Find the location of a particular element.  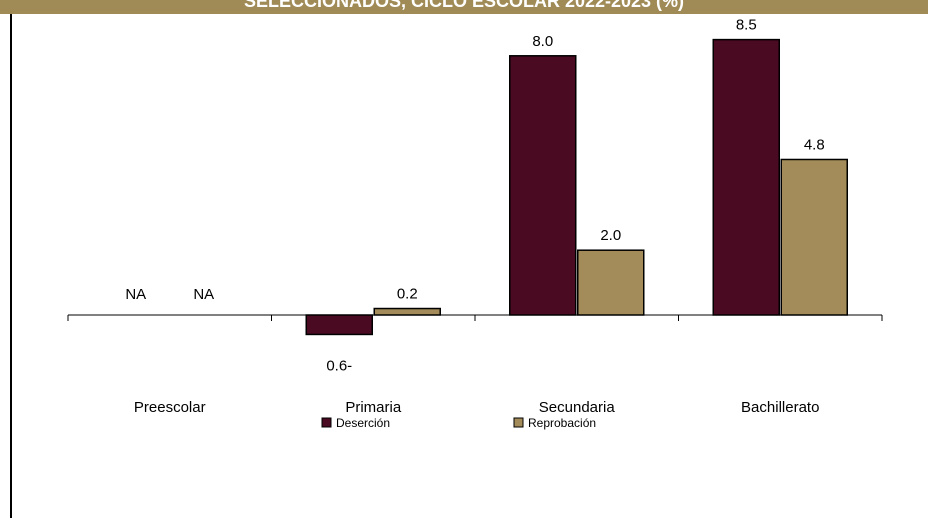

legend-desercion-swatch is located at coordinates (326, 422).